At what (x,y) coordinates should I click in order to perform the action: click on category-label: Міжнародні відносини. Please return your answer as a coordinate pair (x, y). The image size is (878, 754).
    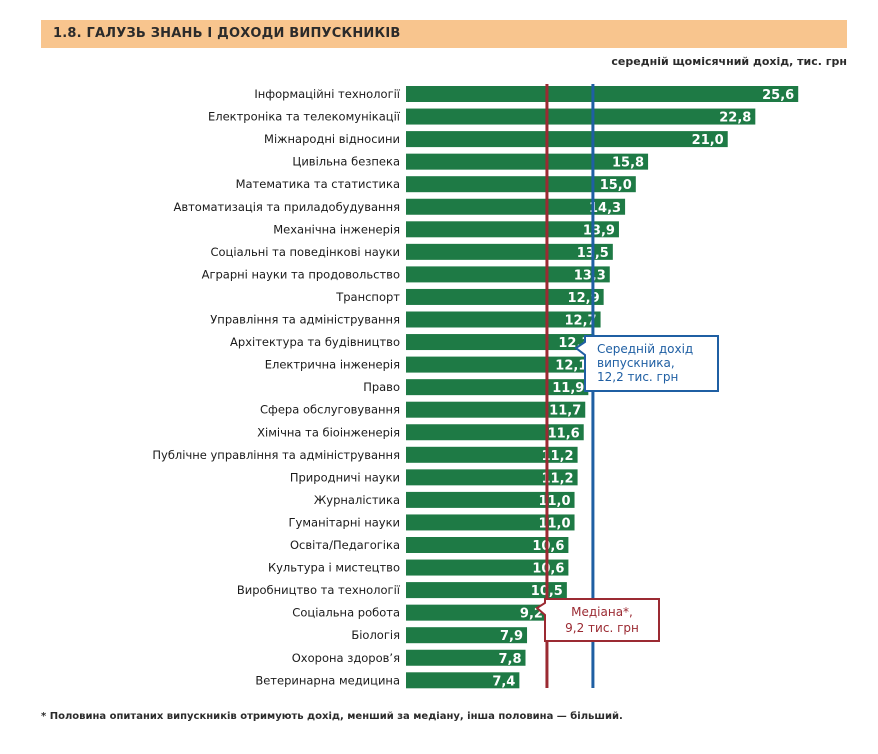
    Looking at the image, I should click on (332, 139).